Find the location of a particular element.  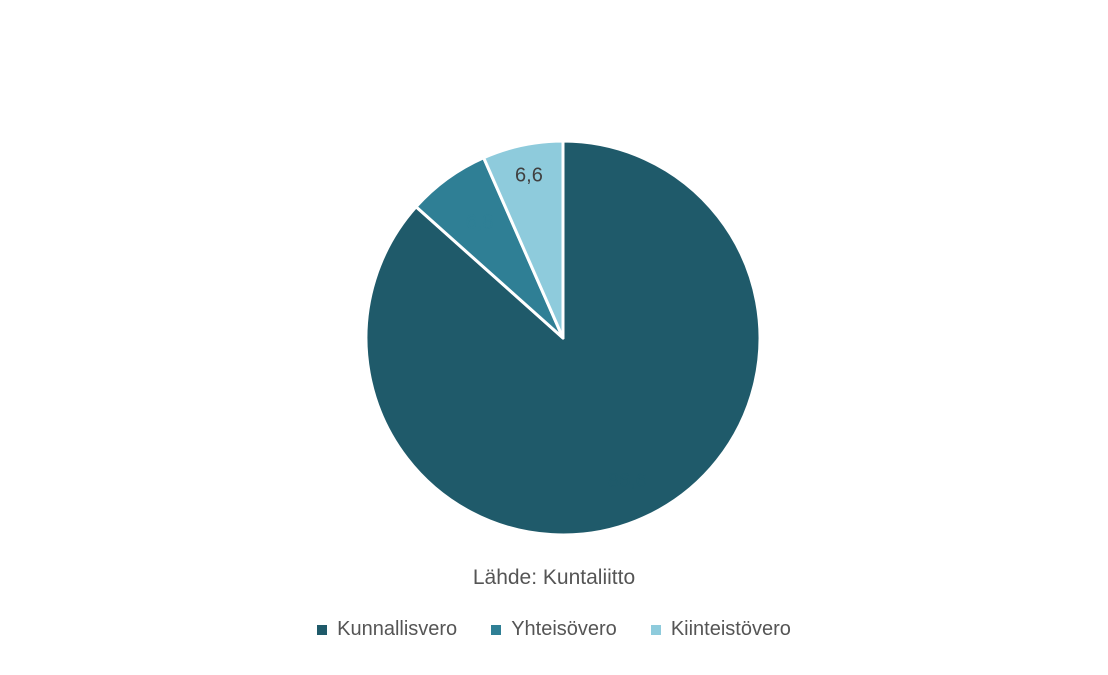

data-label-kiinteistövero: 6,6 is located at coordinates (529, 175).